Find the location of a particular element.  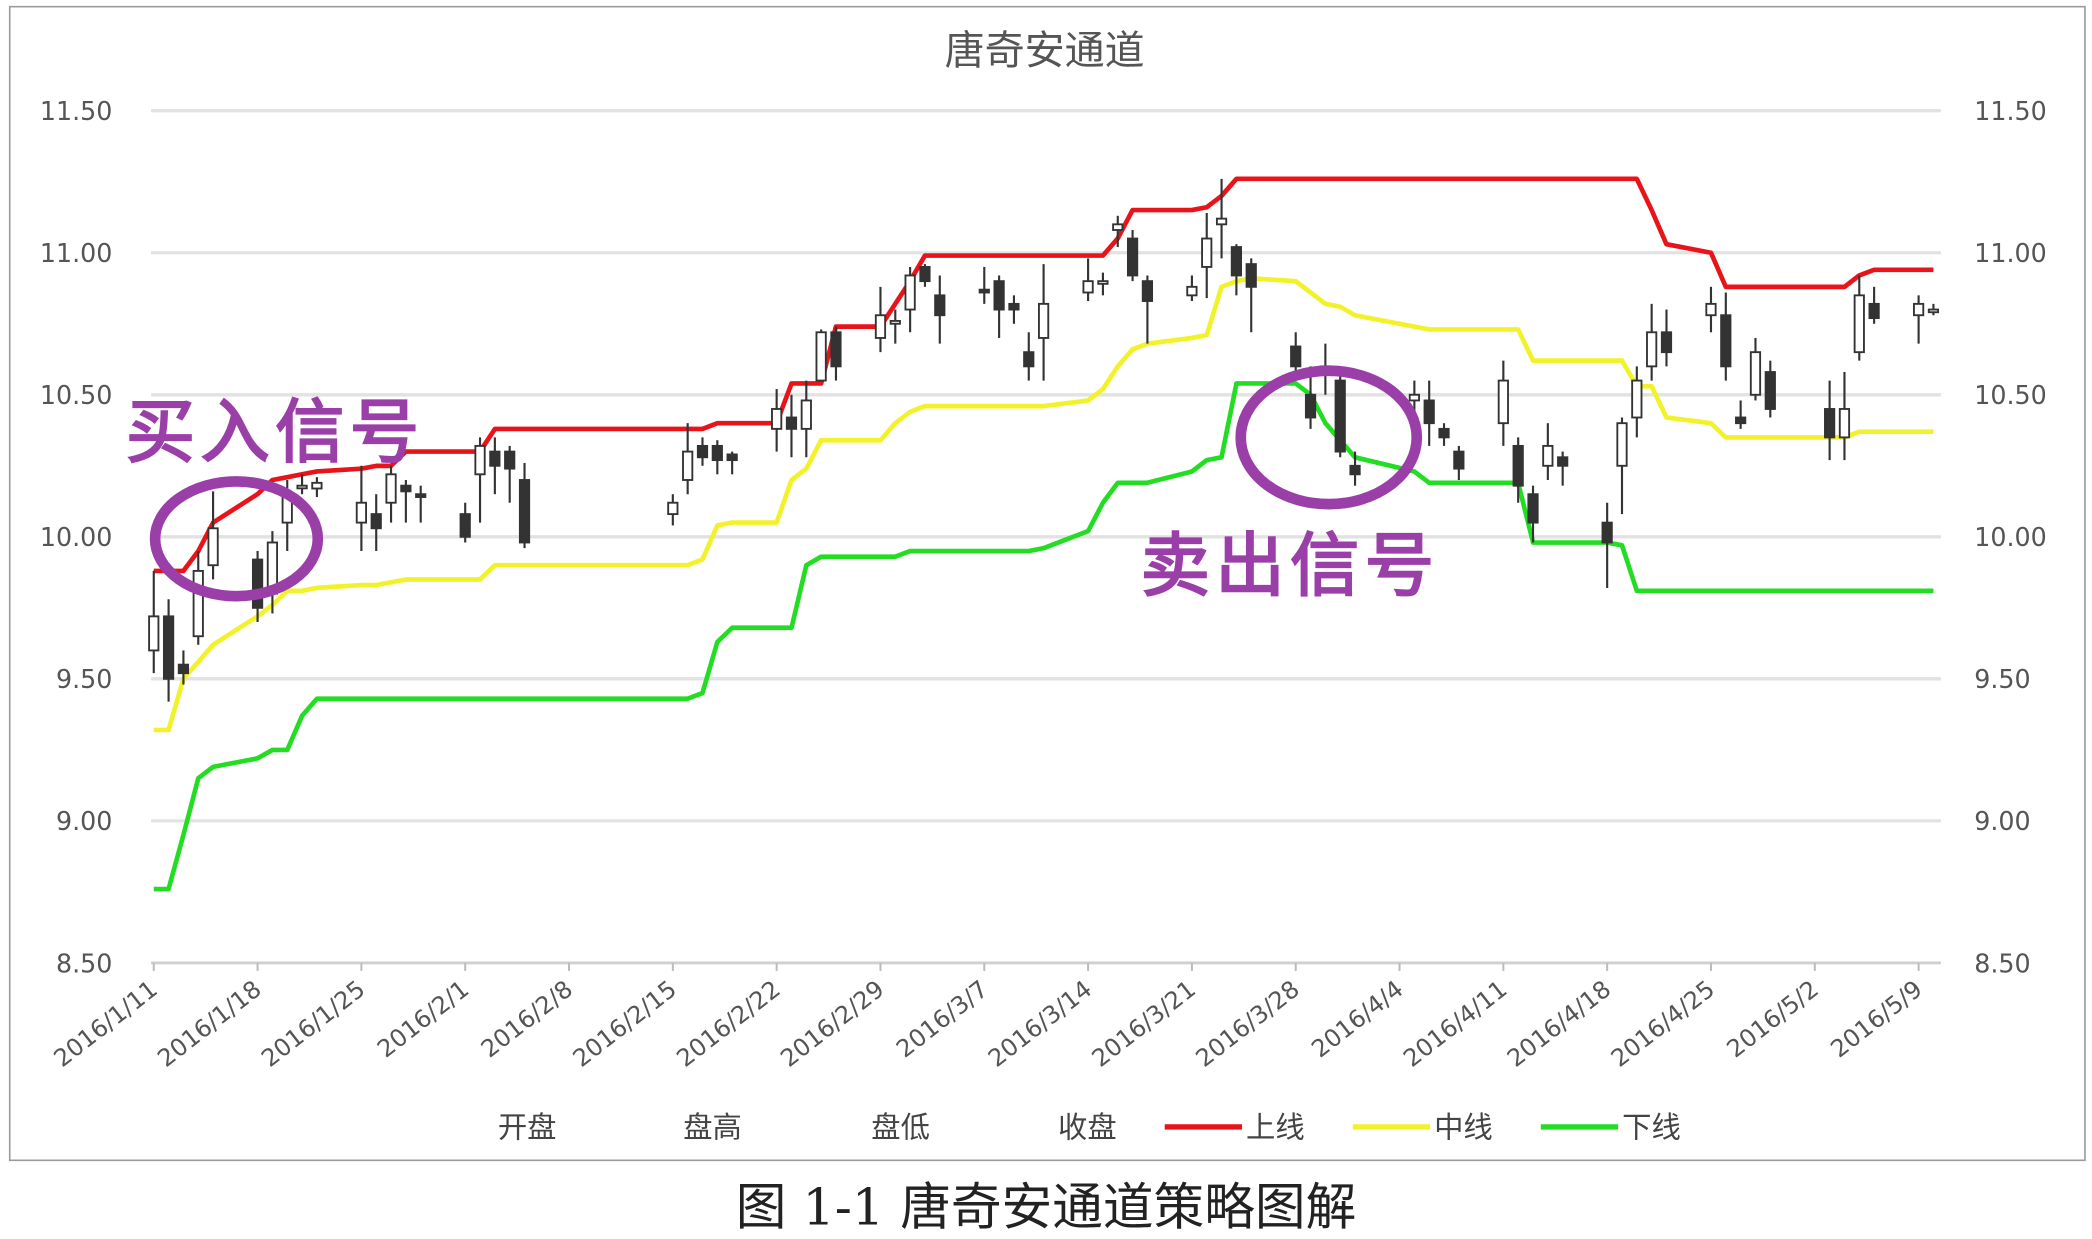

legend-item-label: 开盘 is located at coordinates (527, 1128).